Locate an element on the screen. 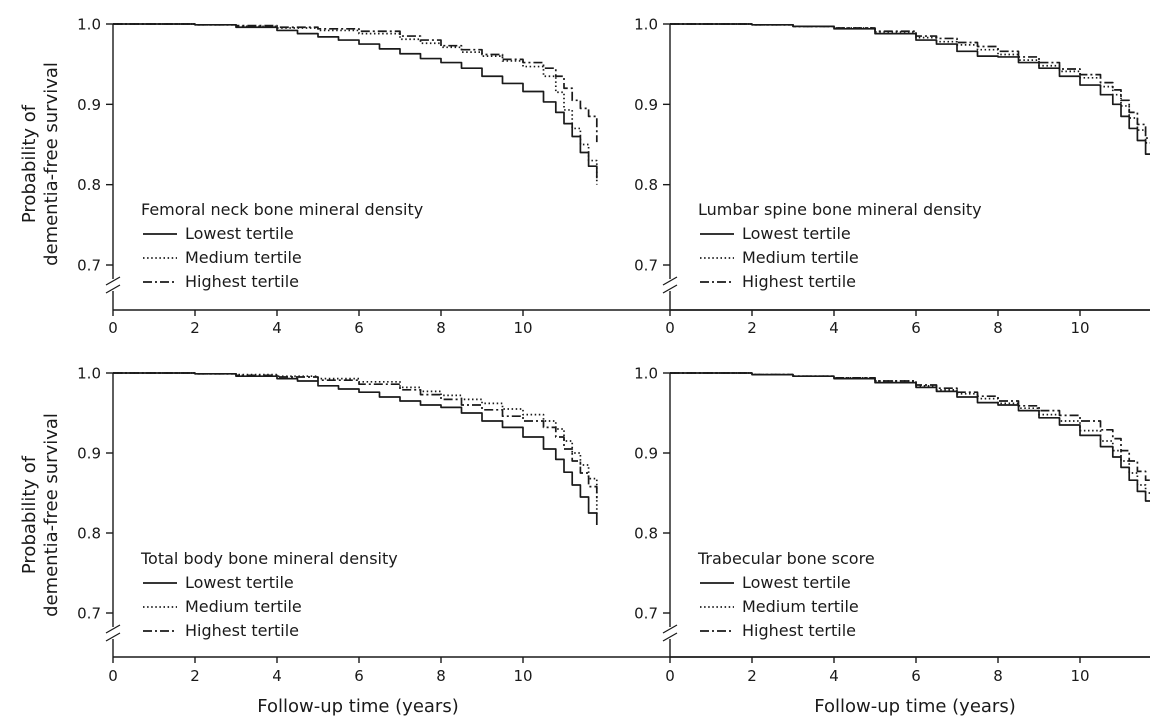 The width and height of the screenshot is (1150, 724). legend-title: Trabecular bone score is located at coordinates (786, 558).